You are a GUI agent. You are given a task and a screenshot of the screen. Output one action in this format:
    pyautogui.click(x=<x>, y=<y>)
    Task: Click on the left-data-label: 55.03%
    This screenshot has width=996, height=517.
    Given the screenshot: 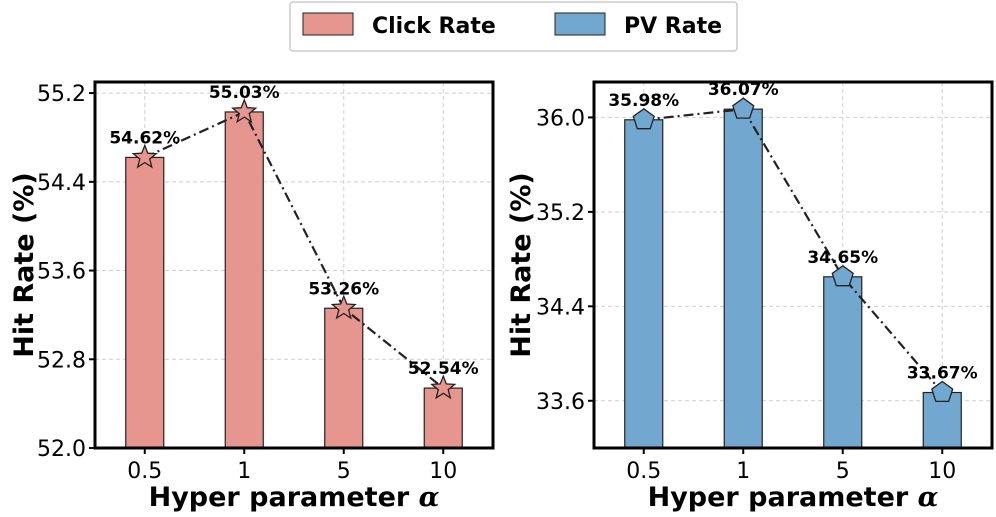 What is the action you would take?
    pyautogui.click(x=244, y=93)
    